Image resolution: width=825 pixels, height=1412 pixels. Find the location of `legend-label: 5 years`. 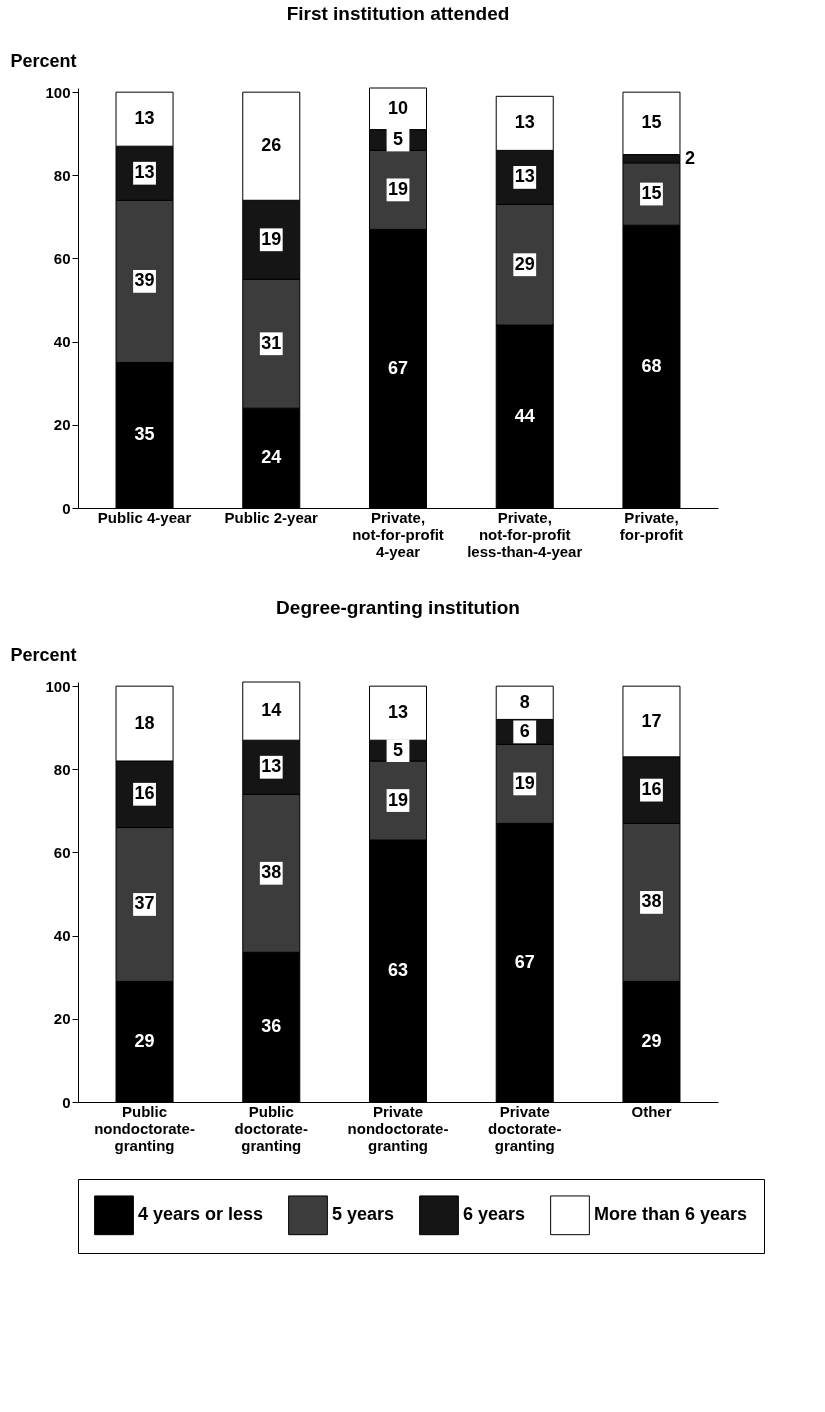

legend-label: 5 years is located at coordinates (363, 1214).